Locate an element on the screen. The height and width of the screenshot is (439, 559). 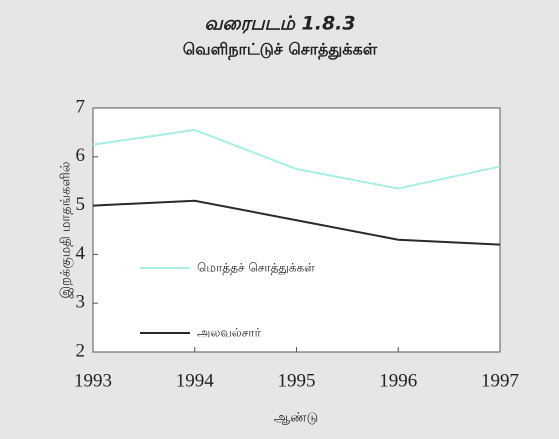
x-tick-label: 1997 is located at coordinates (500, 380).